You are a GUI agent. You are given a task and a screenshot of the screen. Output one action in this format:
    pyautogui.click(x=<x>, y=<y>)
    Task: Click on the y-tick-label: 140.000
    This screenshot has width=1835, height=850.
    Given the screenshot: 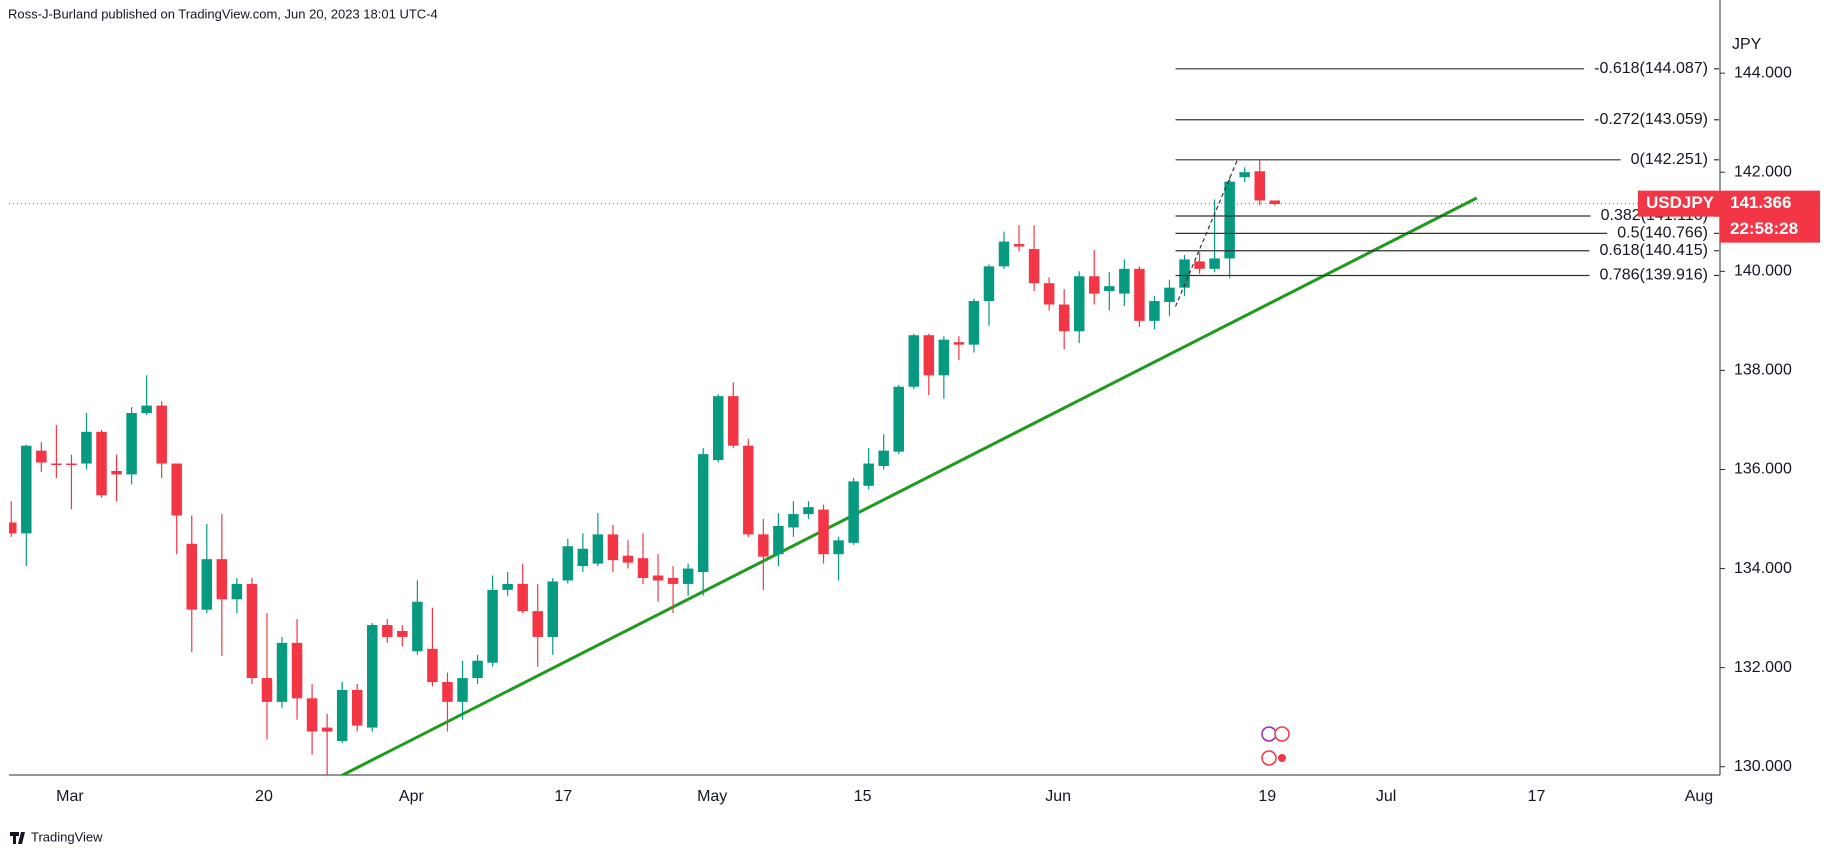 What is the action you would take?
    pyautogui.click(x=1763, y=271)
    